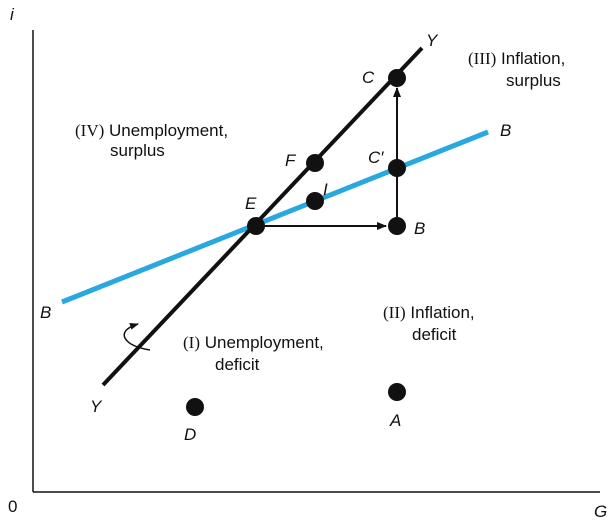  Describe the element at coordinates (368, 77) in the screenshot. I see `point-label: C` at that location.